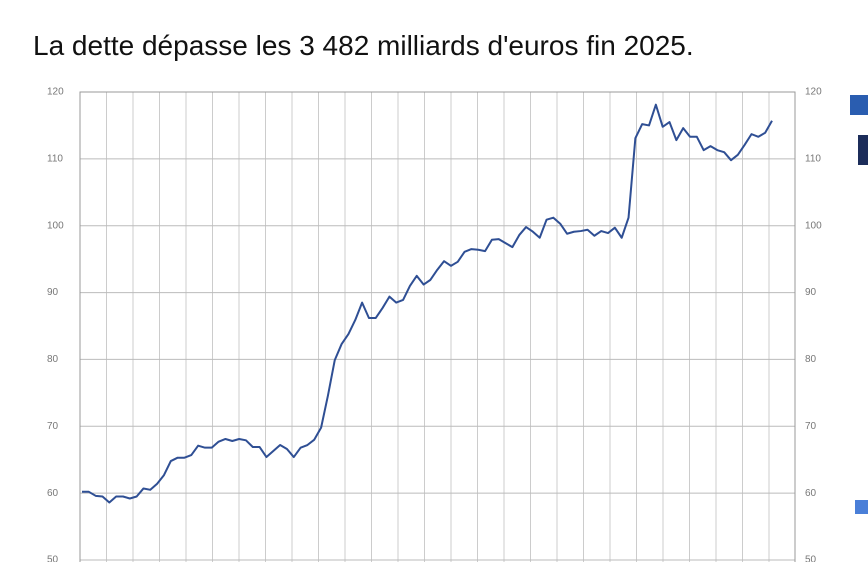 The height and width of the screenshot is (562, 868). I want to click on y2-tick-label: 100, so click(813, 225).